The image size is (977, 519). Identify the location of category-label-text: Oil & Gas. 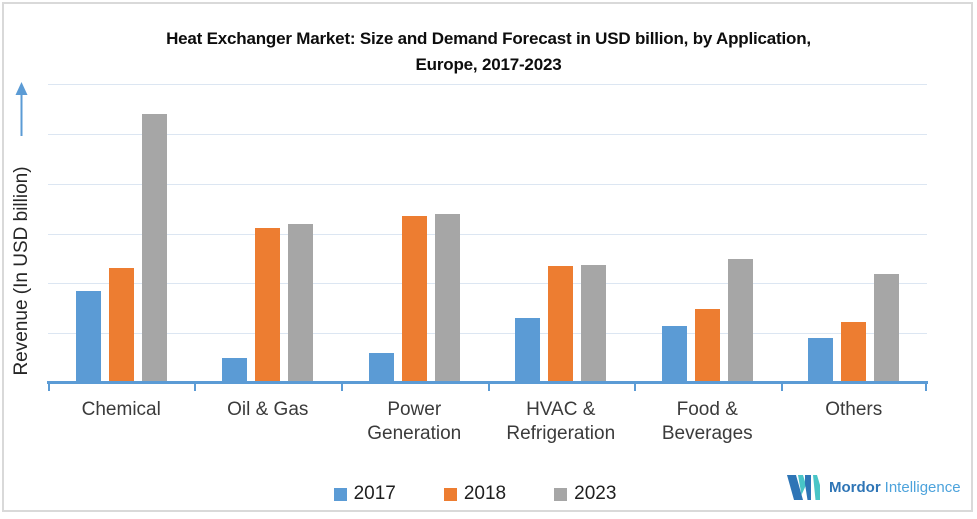
(268, 409).